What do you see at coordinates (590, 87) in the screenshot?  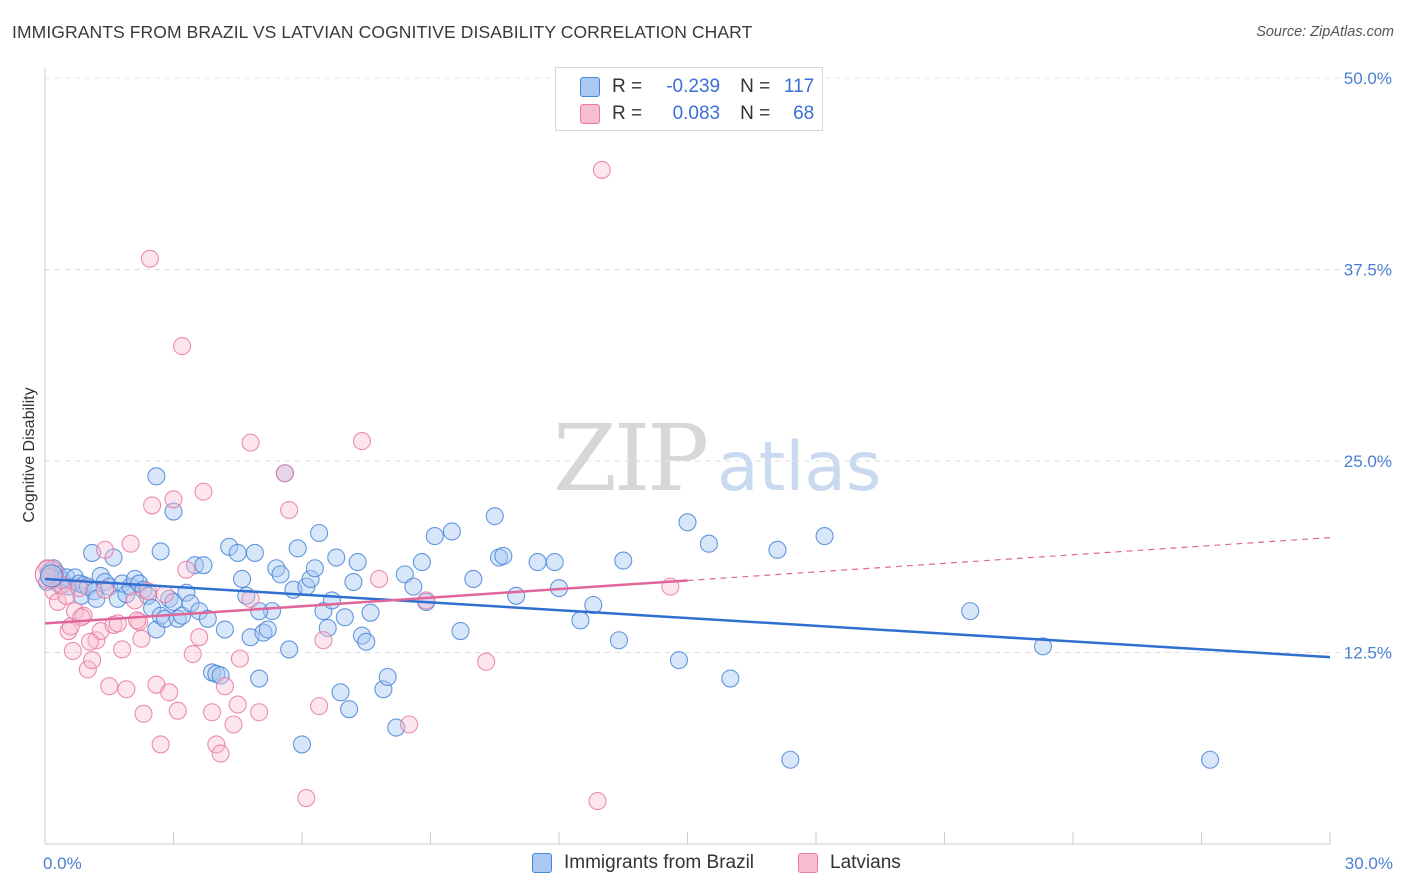 I see `legend-swatch-brazil` at bounding box center [590, 87].